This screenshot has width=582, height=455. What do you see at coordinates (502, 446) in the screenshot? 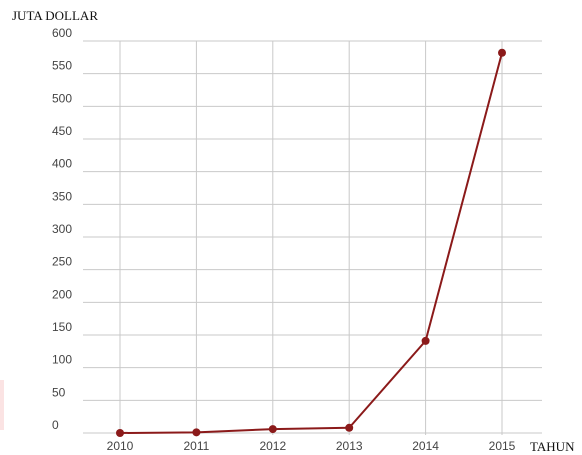
I see `x-tick-label: 2015` at bounding box center [502, 446].